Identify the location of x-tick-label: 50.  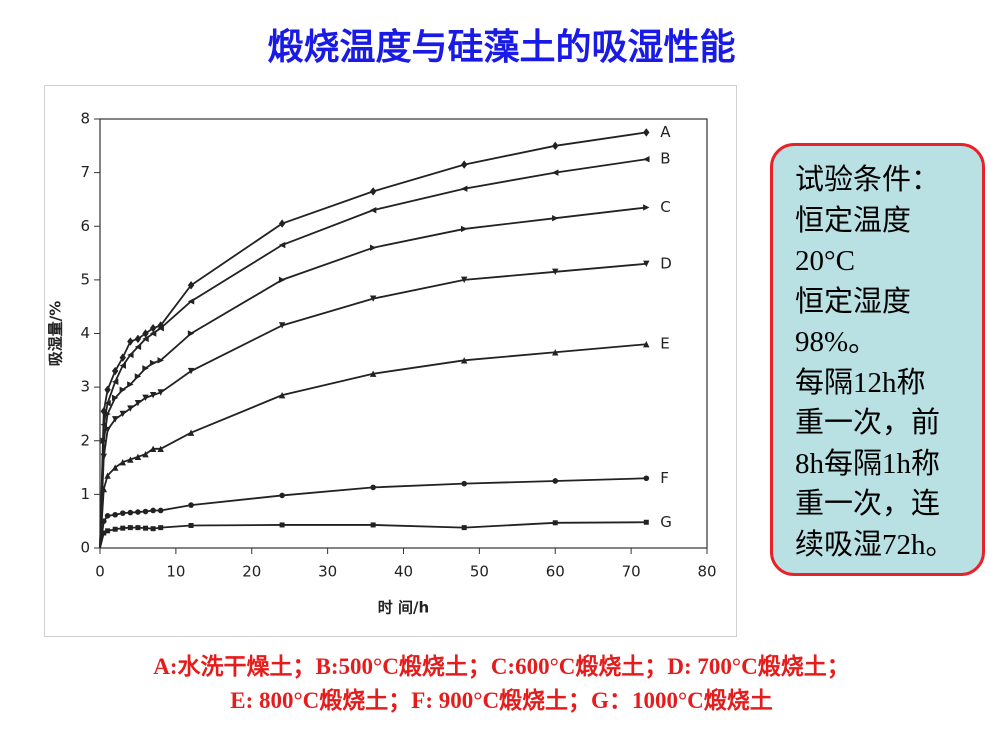
(479, 572).